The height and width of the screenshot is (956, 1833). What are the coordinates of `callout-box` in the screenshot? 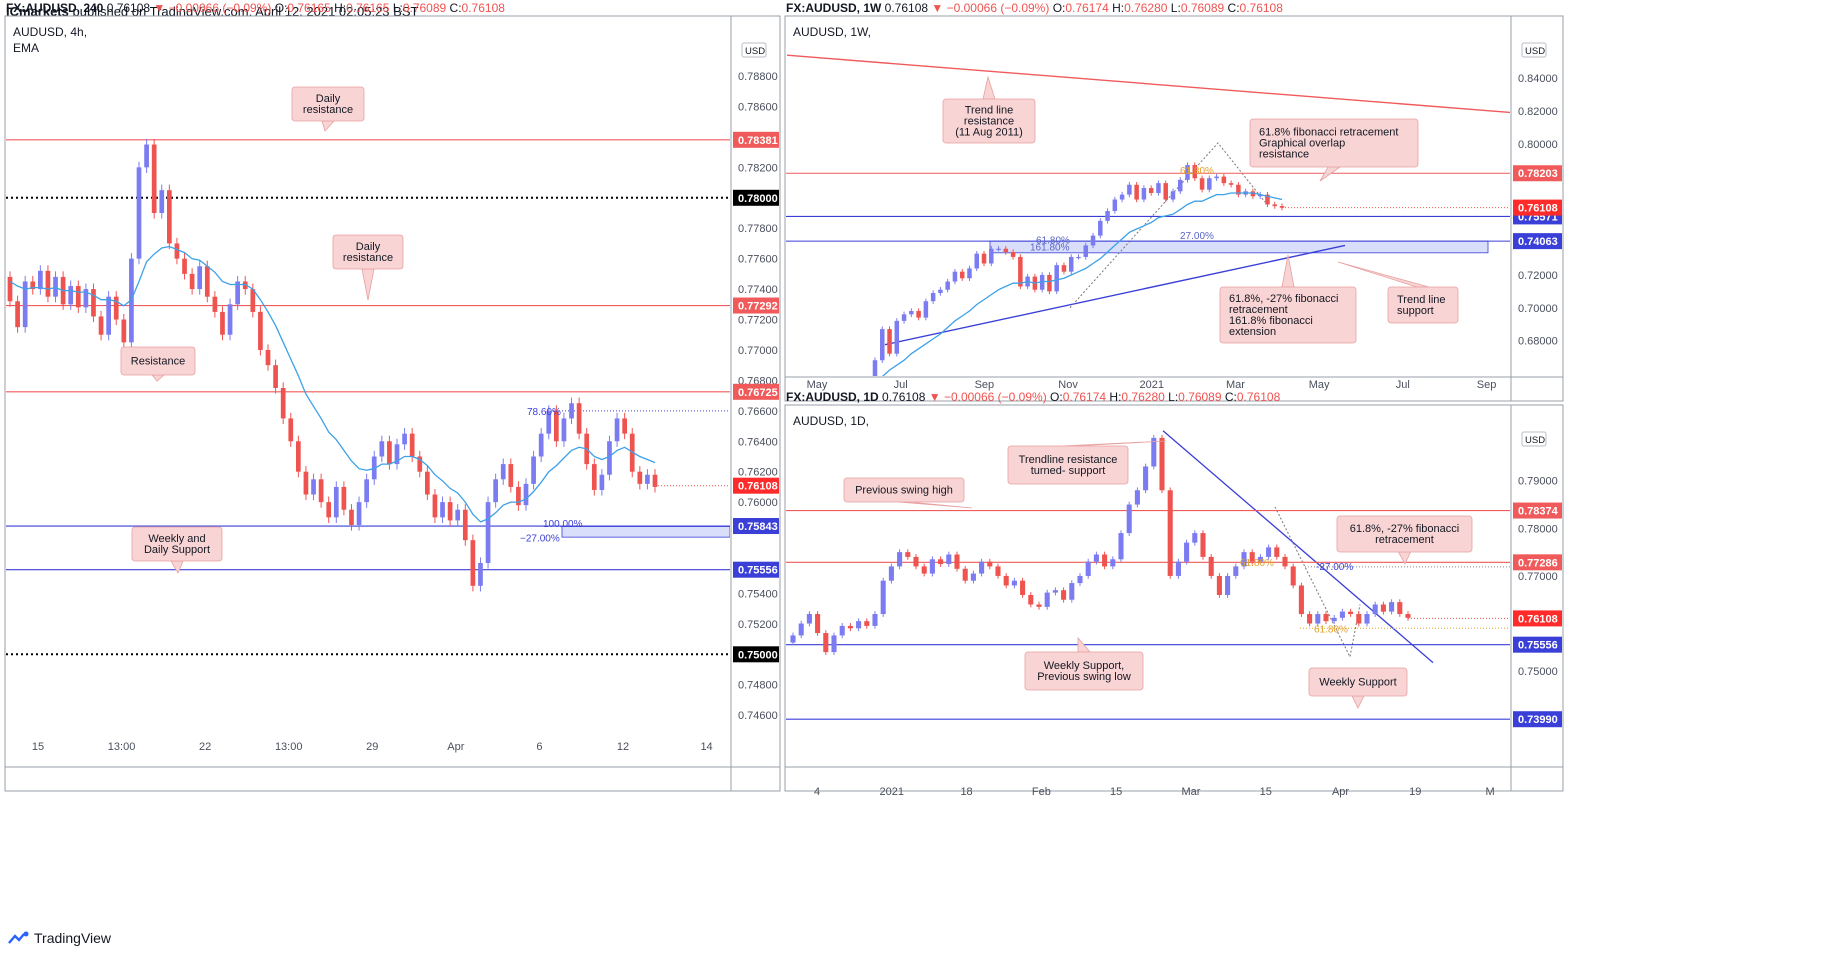 It's located at (1404, 534).